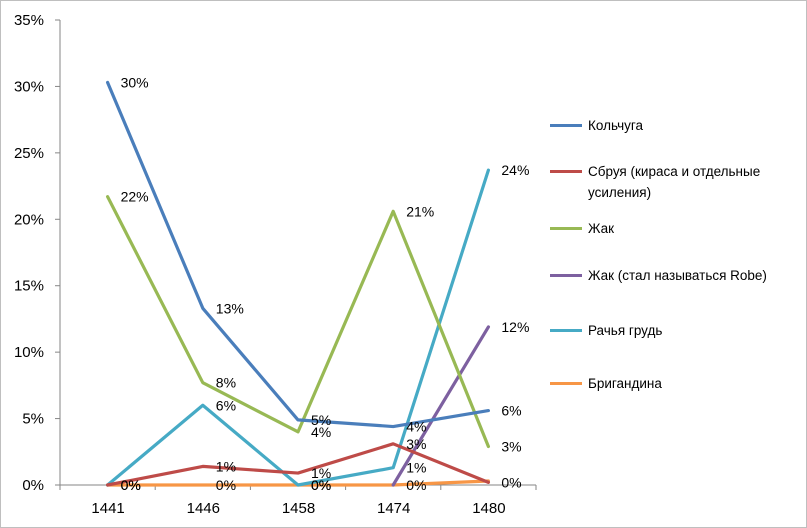 This screenshot has width=807, height=528. Describe the element at coordinates (297, 464) in the screenshot. I see `series-1-line` at that location.